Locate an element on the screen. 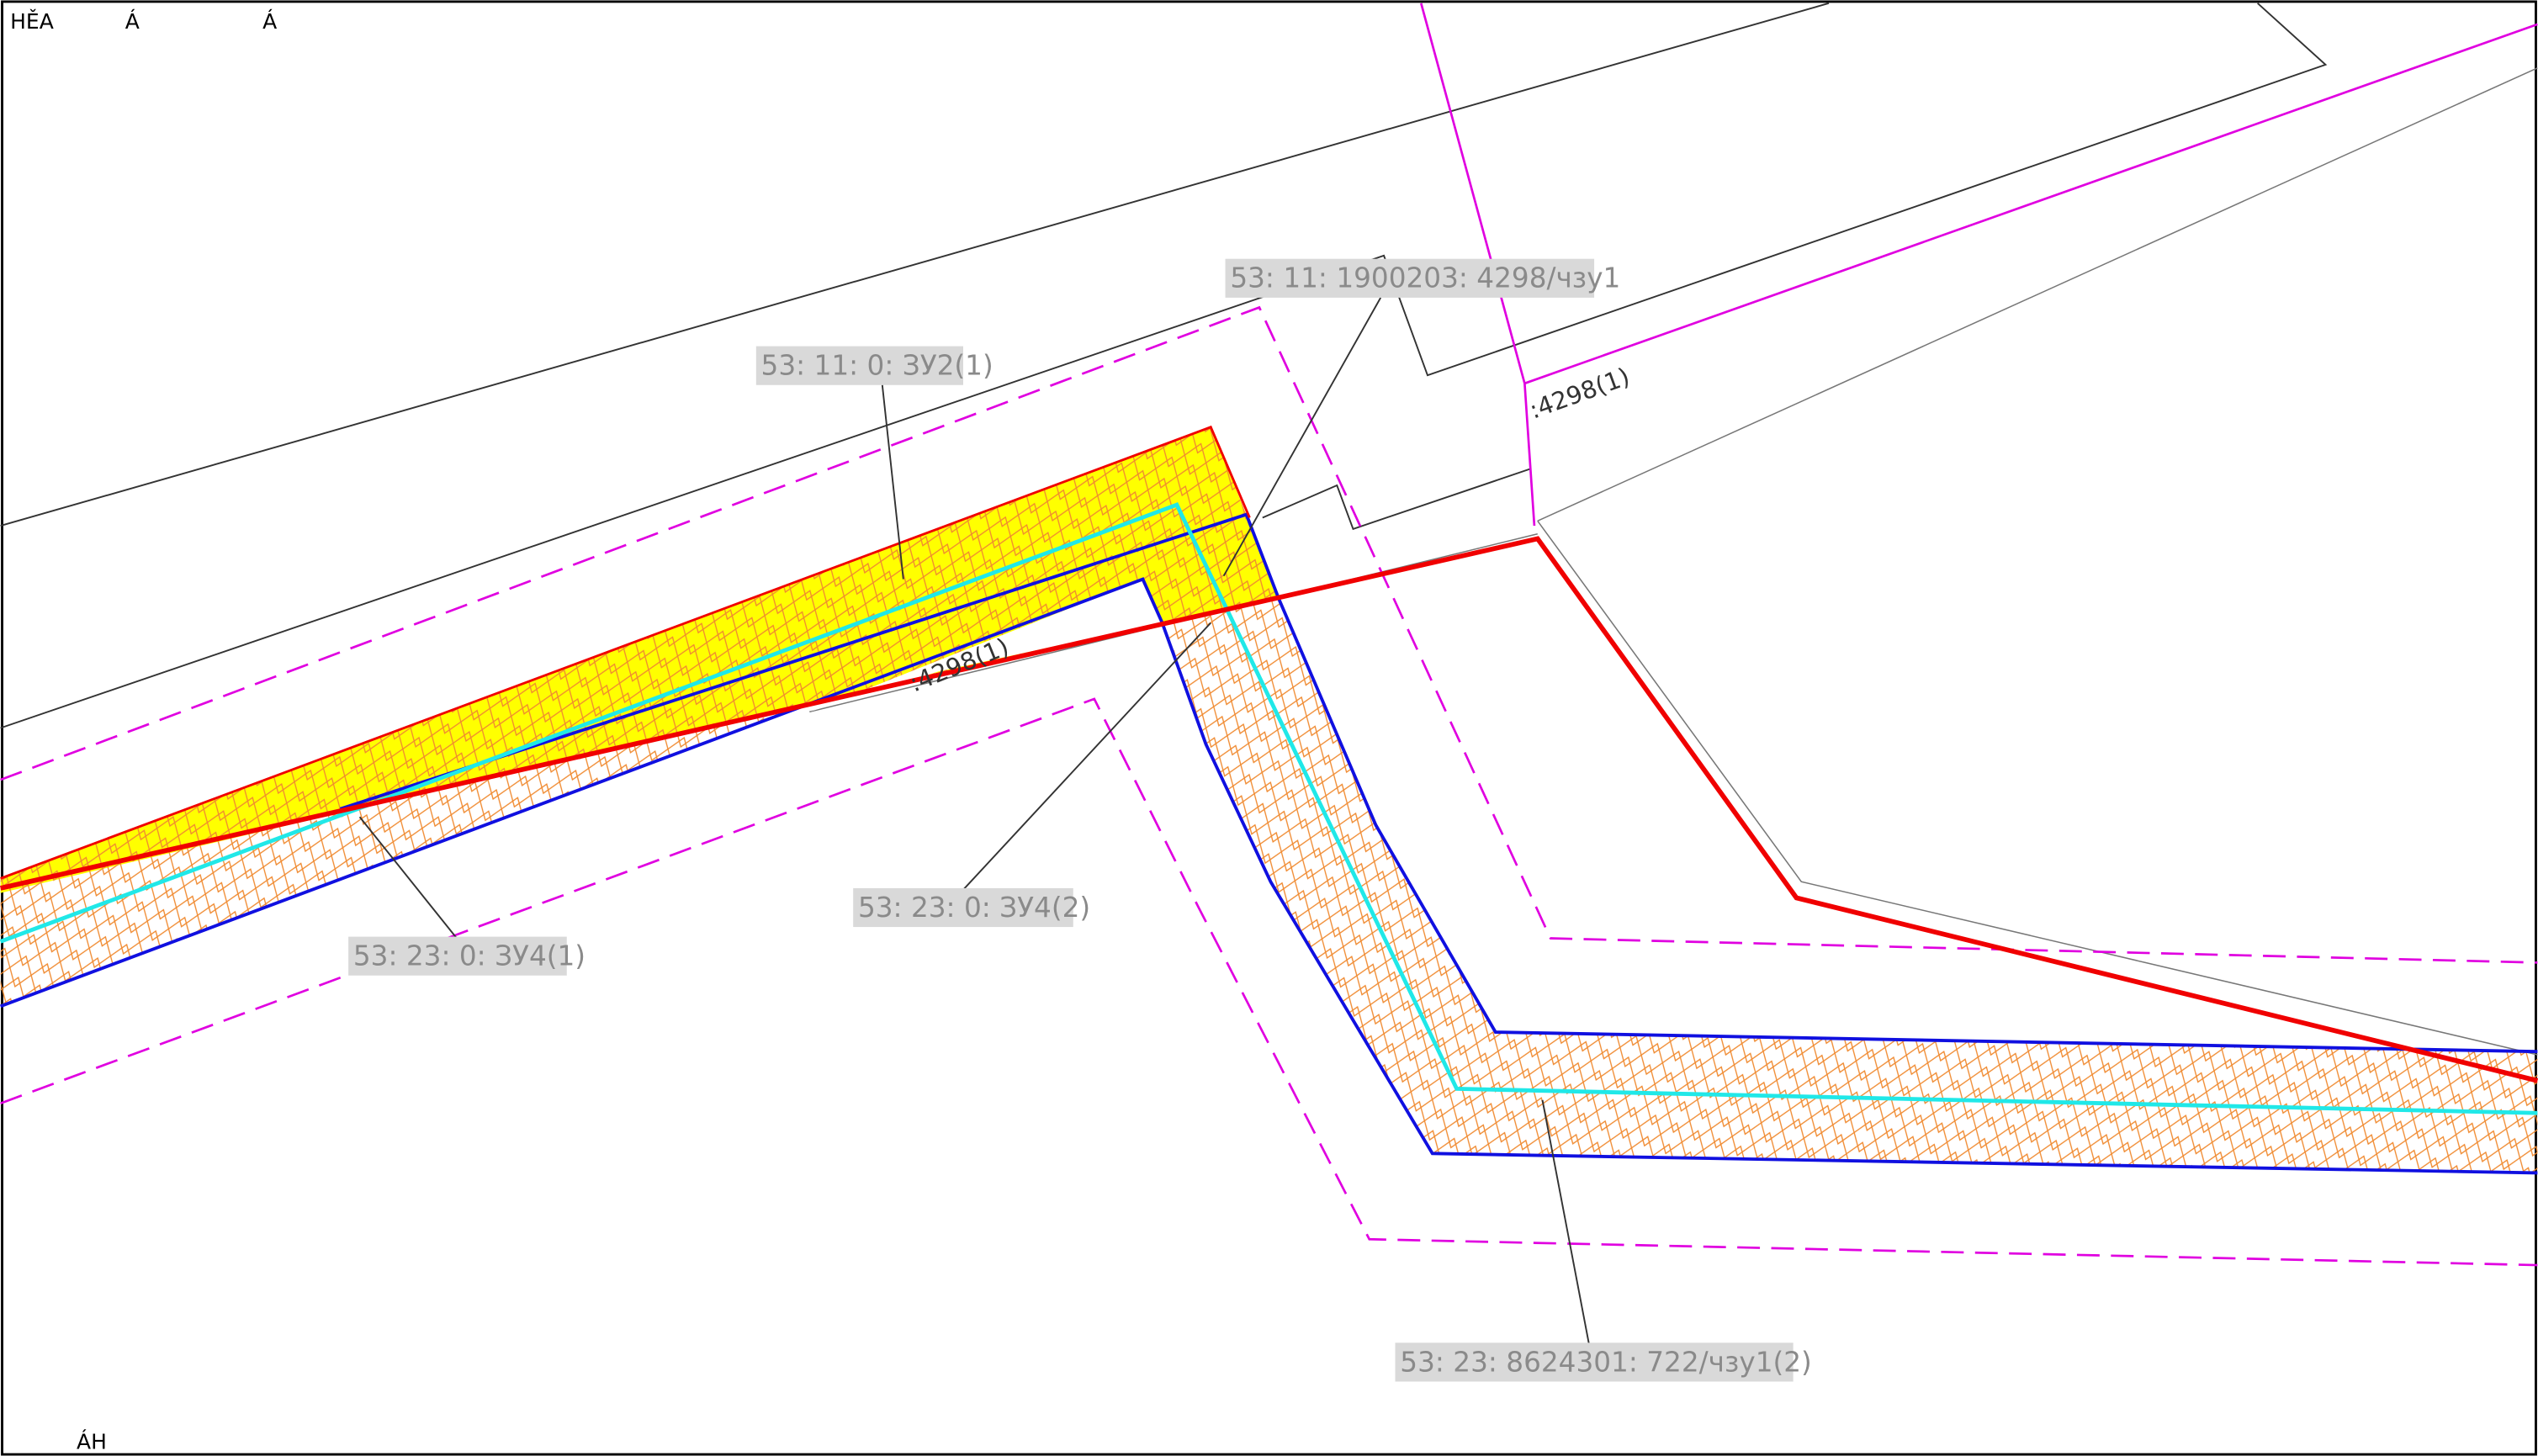 The image size is (2538, 1456). gap is located at coordinates (986, 645).